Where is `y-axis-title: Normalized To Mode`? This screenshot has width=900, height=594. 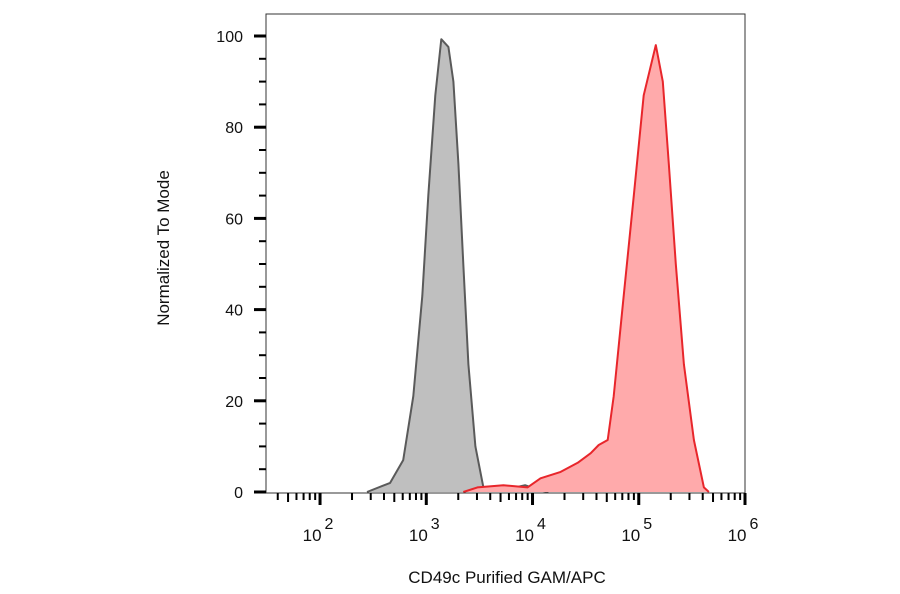 y-axis-title: Normalized To Mode is located at coordinates (163, 248).